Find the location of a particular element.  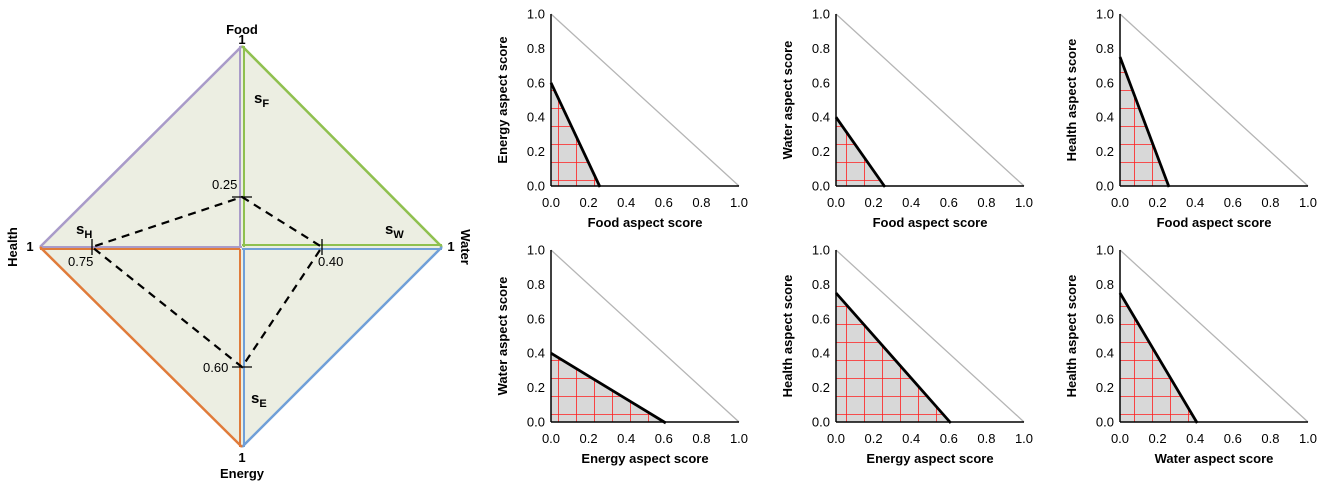

energy-sub-score-label: sE is located at coordinates (259, 400).